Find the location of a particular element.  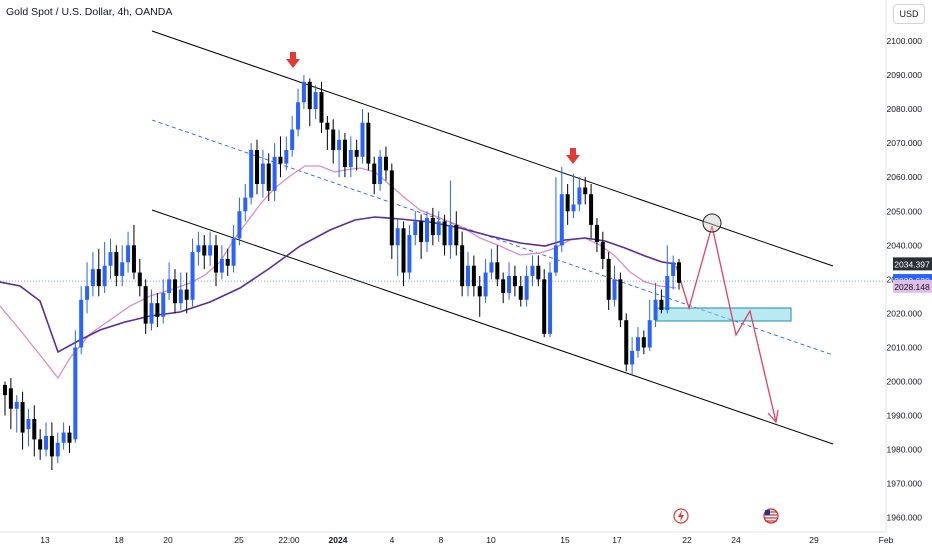

y-tick-label: 2090.000 is located at coordinates (905, 75).